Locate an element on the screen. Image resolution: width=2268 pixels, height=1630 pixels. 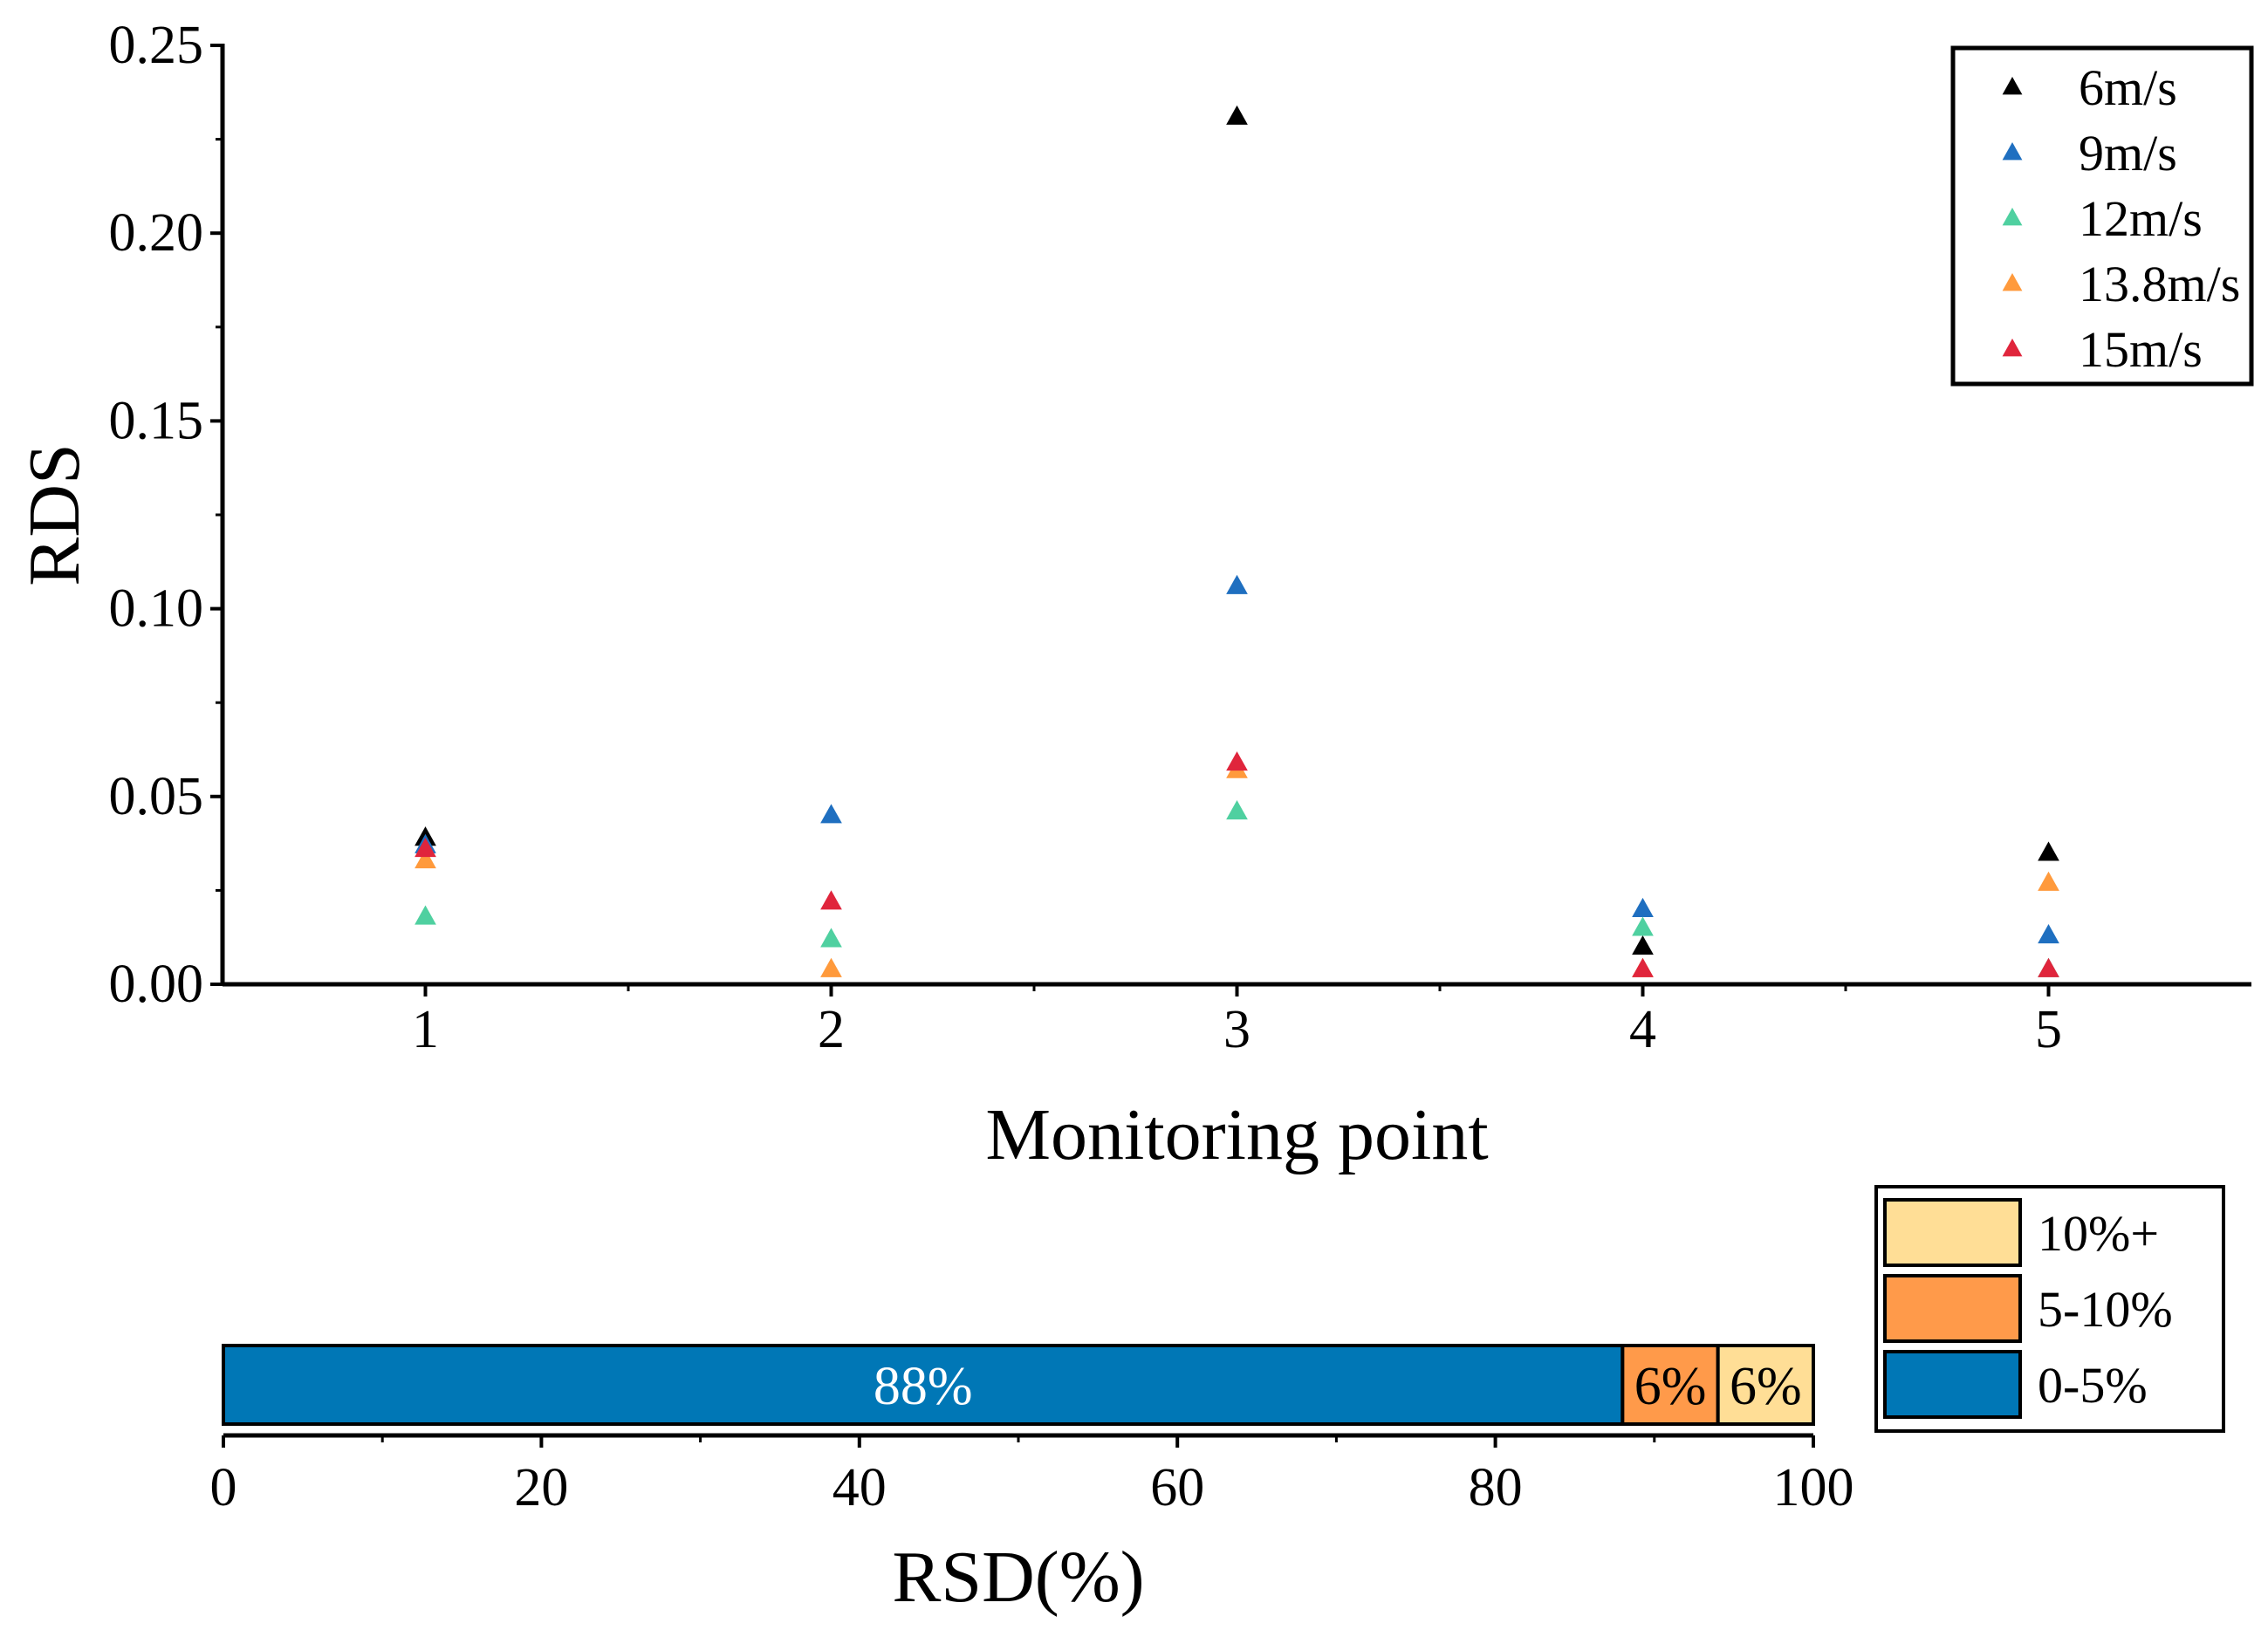
x-tick-label: 4 is located at coordinates (1642, 1029).